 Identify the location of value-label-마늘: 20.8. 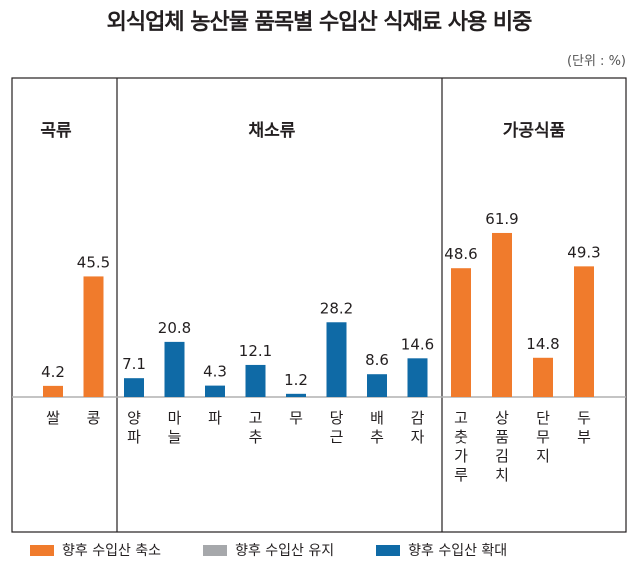
(174, 328).